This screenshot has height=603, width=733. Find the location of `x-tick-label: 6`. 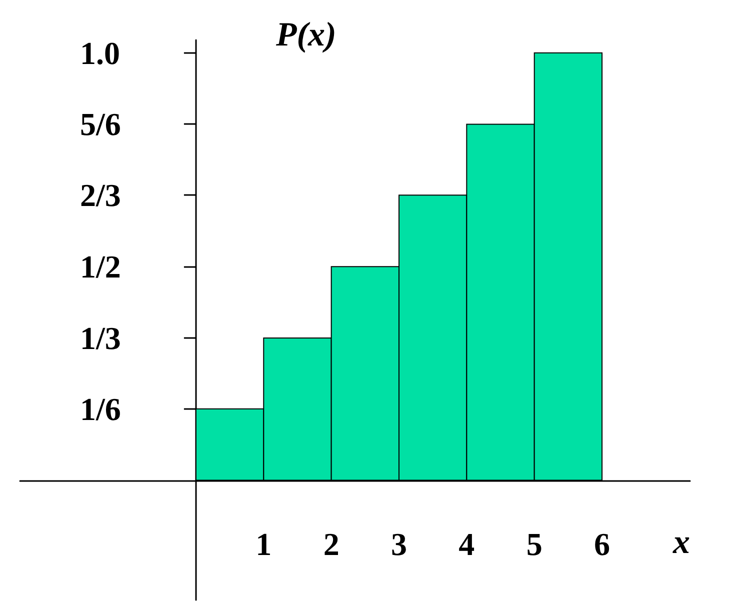

x-tick-label: 6 is located at coordinates (602, 544).